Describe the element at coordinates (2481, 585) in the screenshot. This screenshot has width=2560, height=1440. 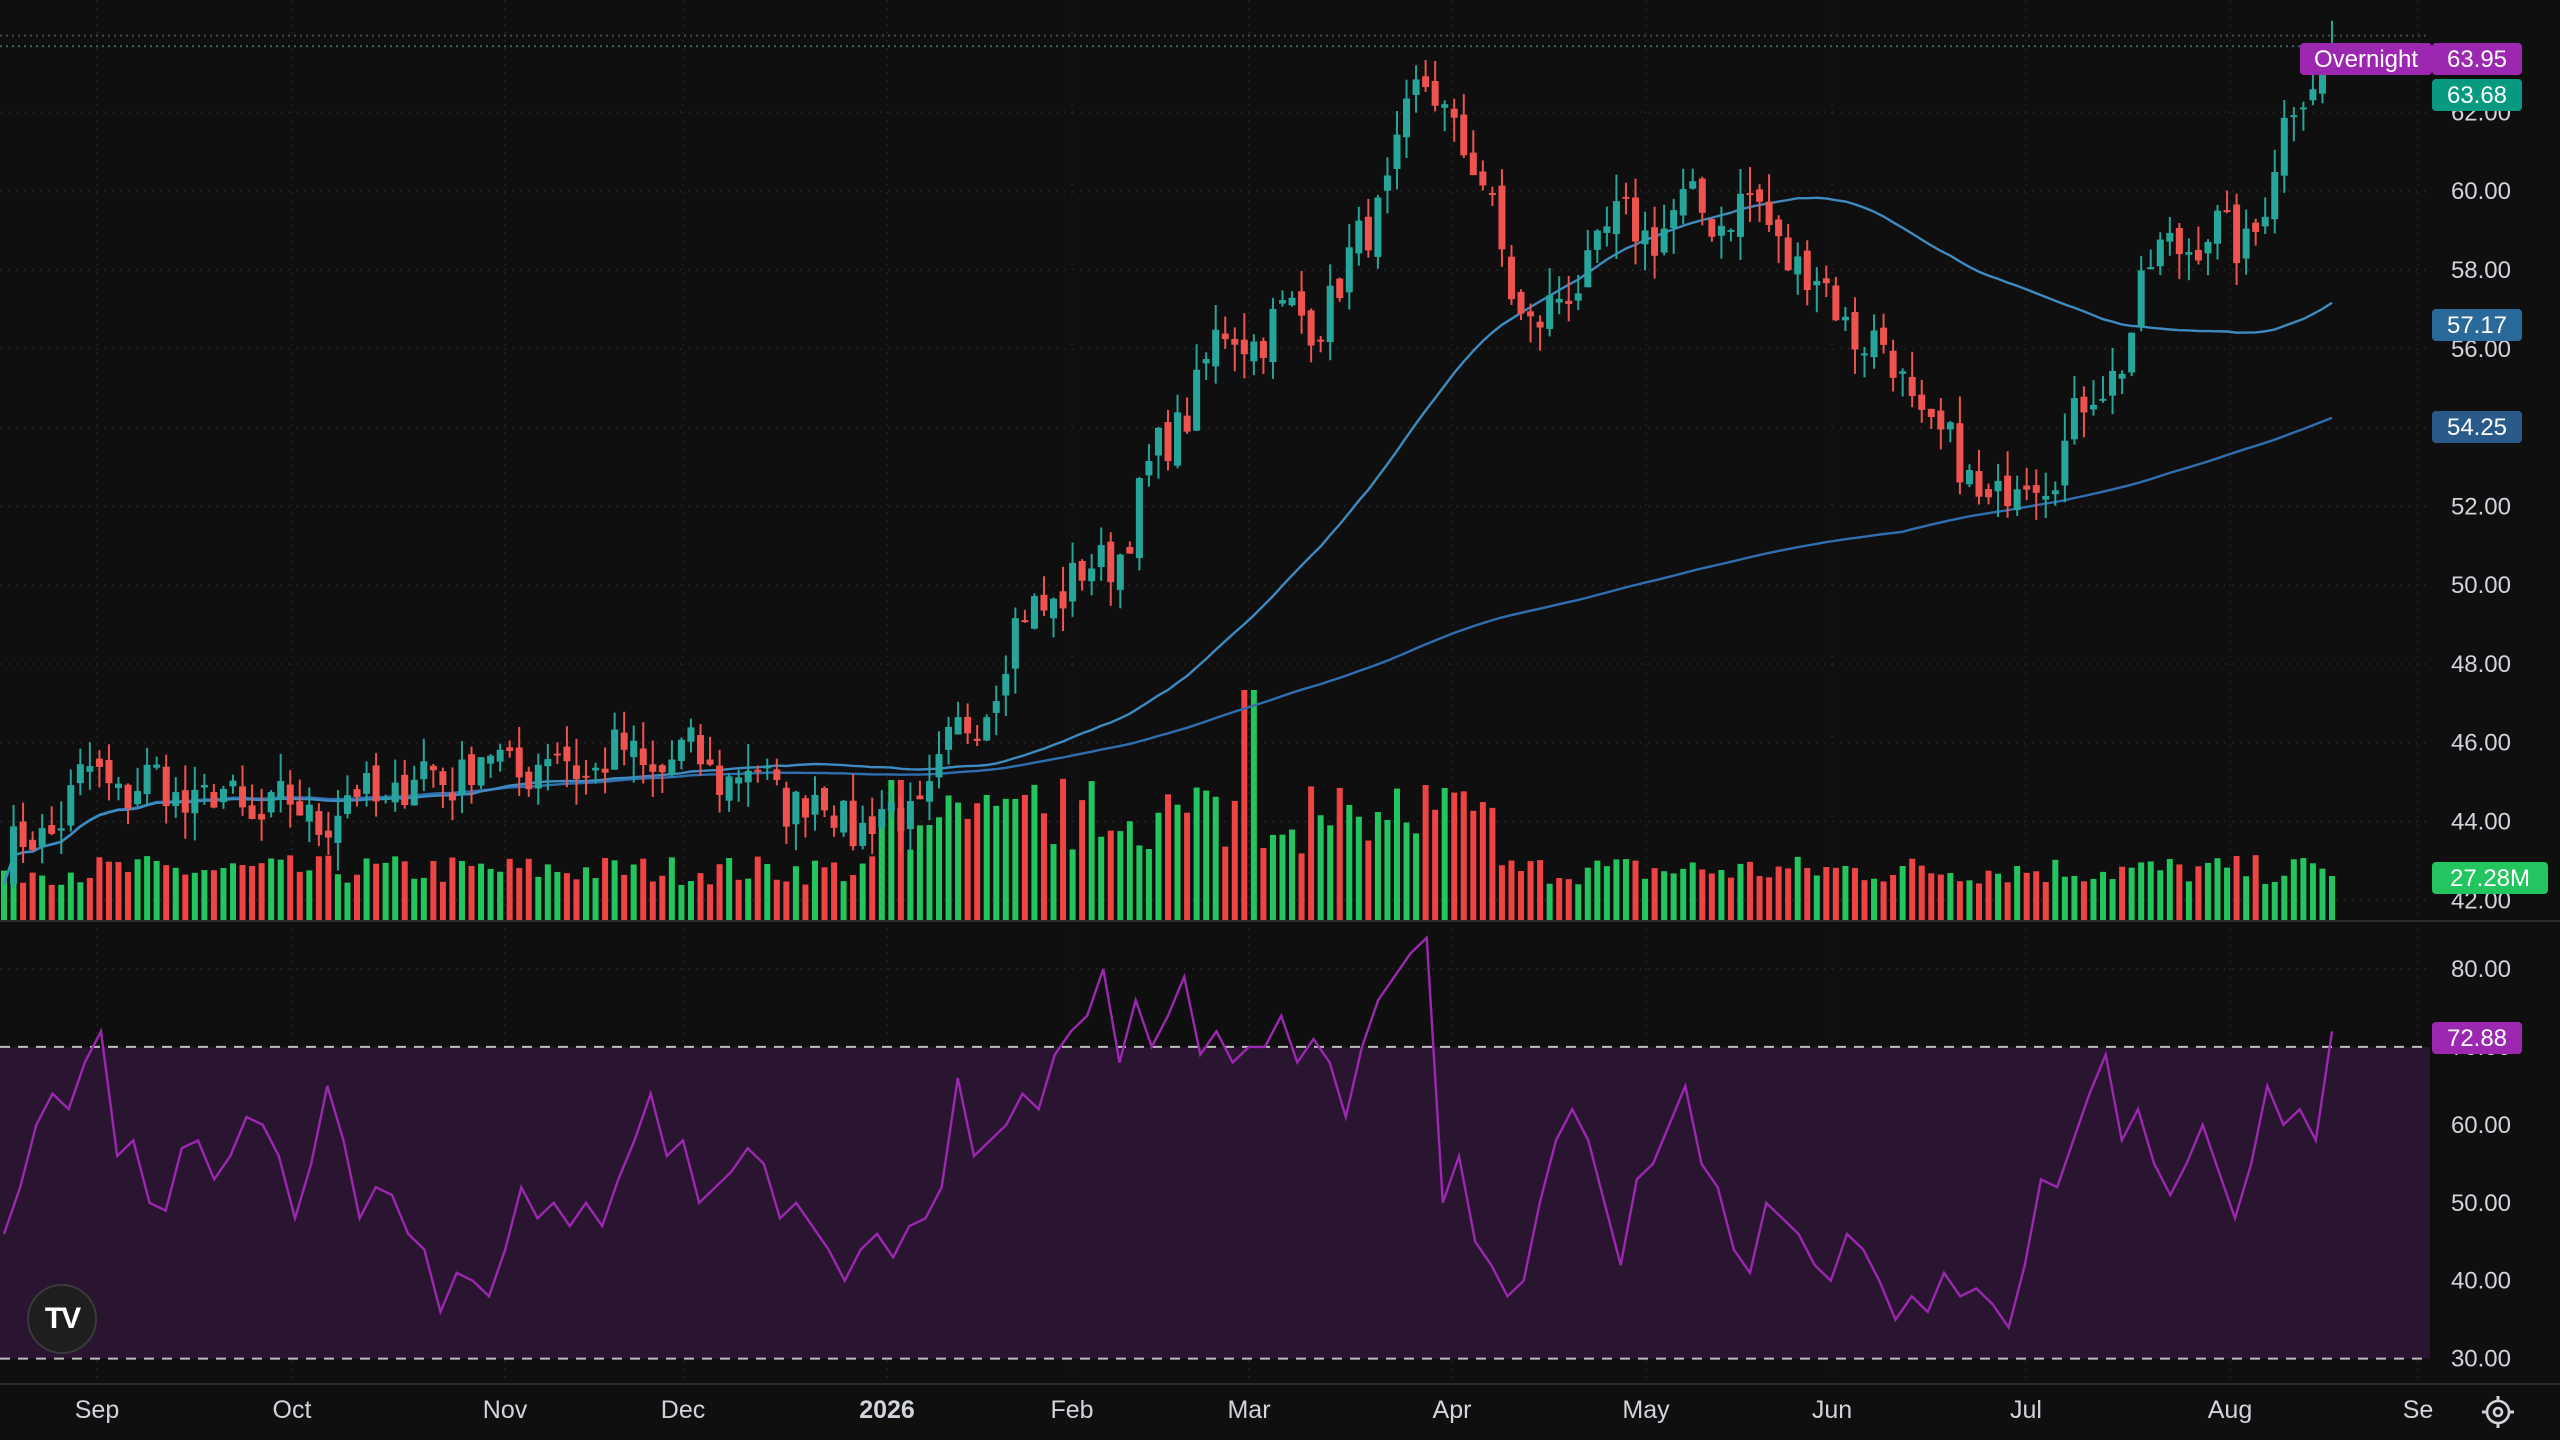
I see `price-axis-label: 50.00` at that location.